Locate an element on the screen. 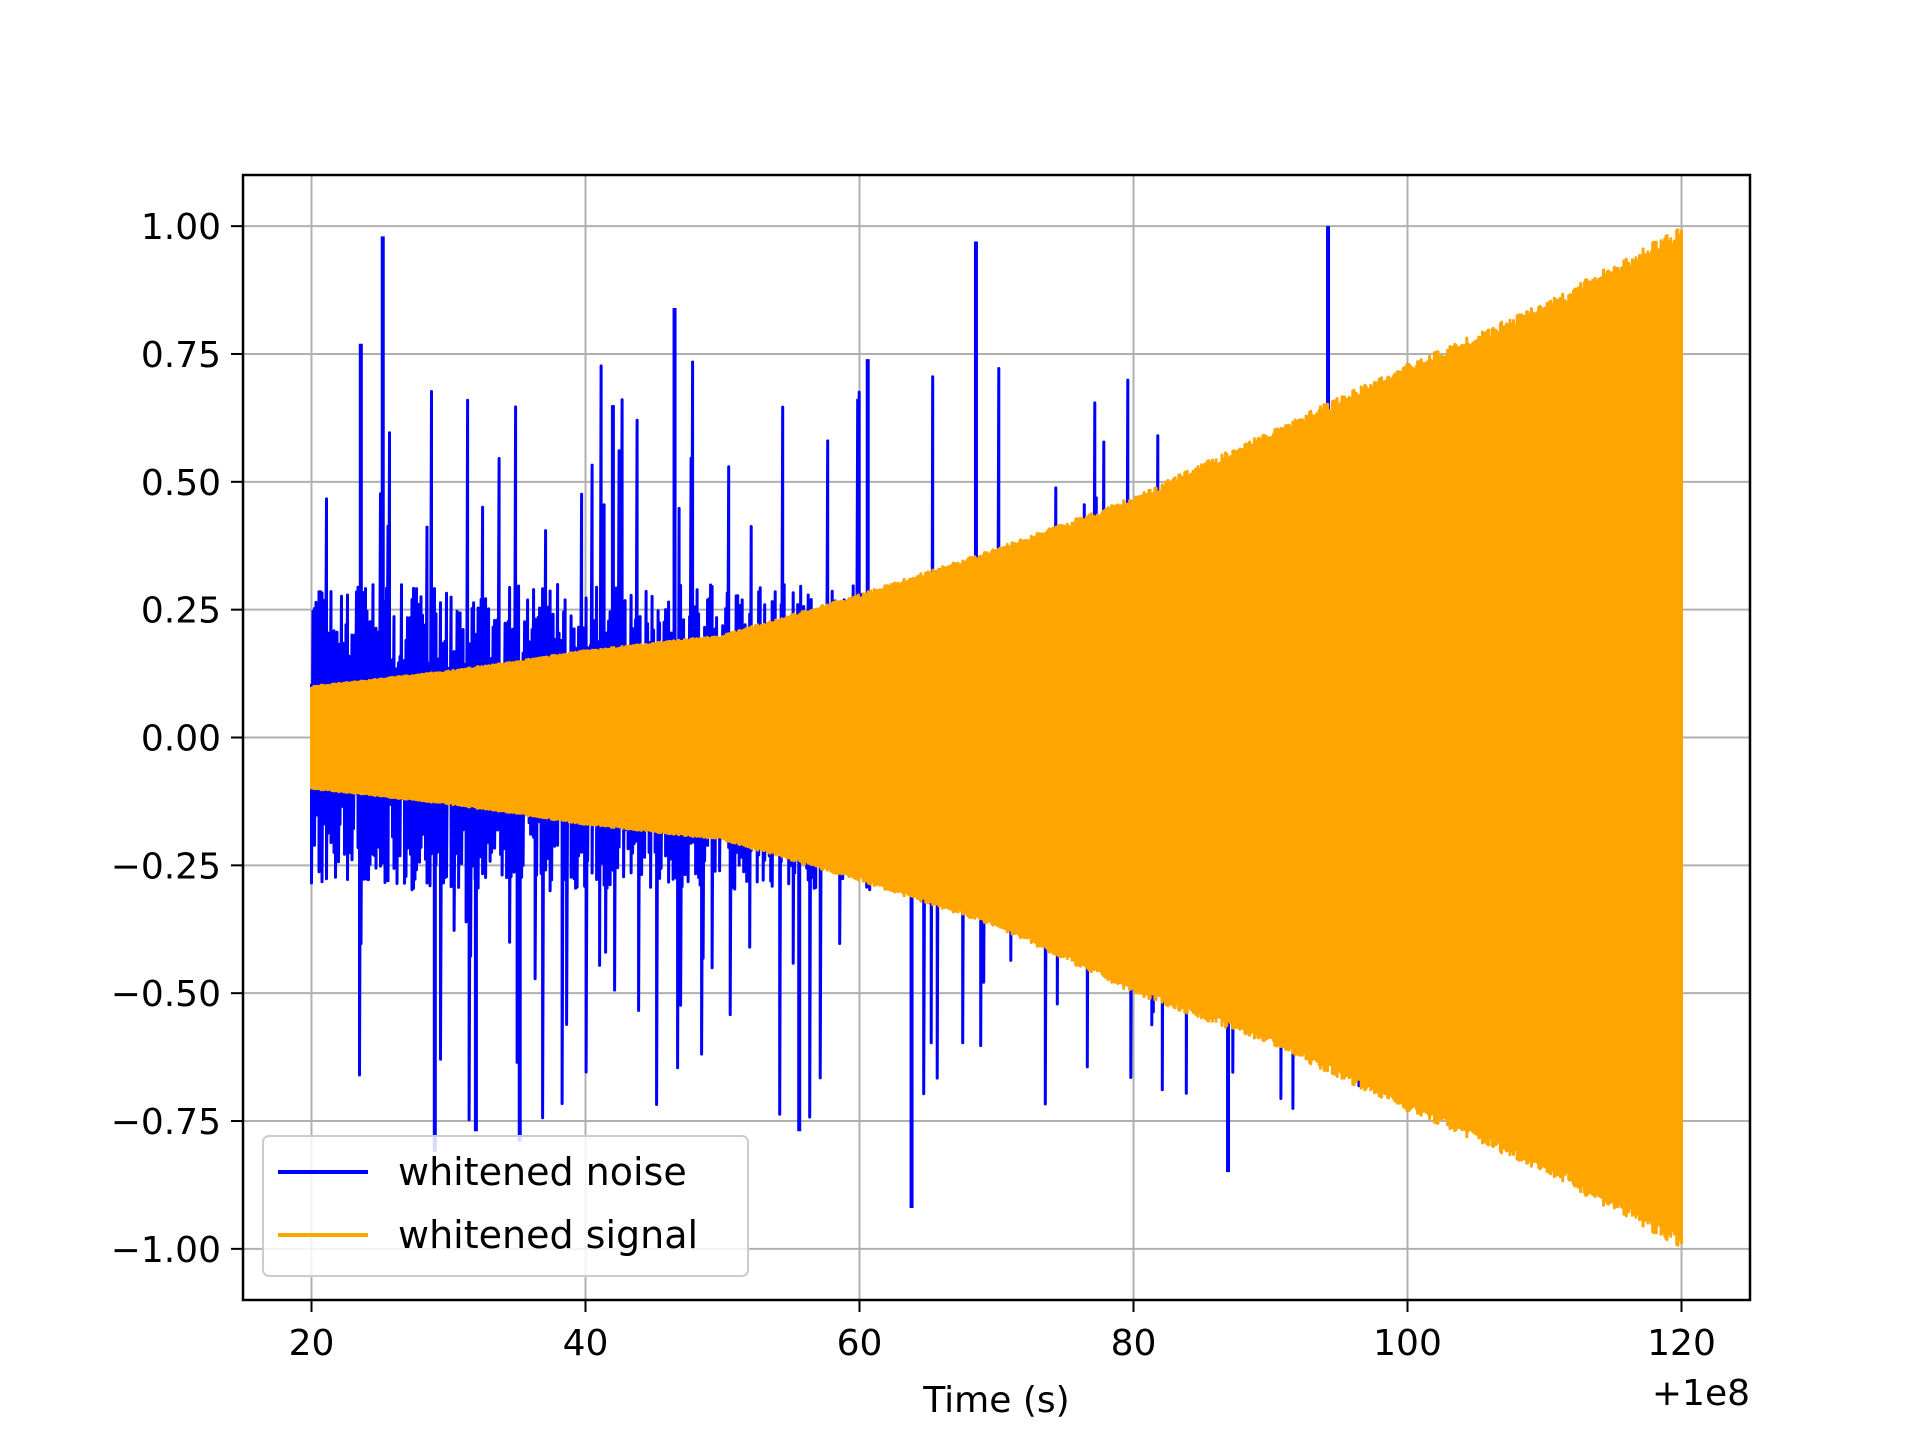 The image size is (1920, 1445). y-tick-label: 0.75 is located at coordinates (181, 355).